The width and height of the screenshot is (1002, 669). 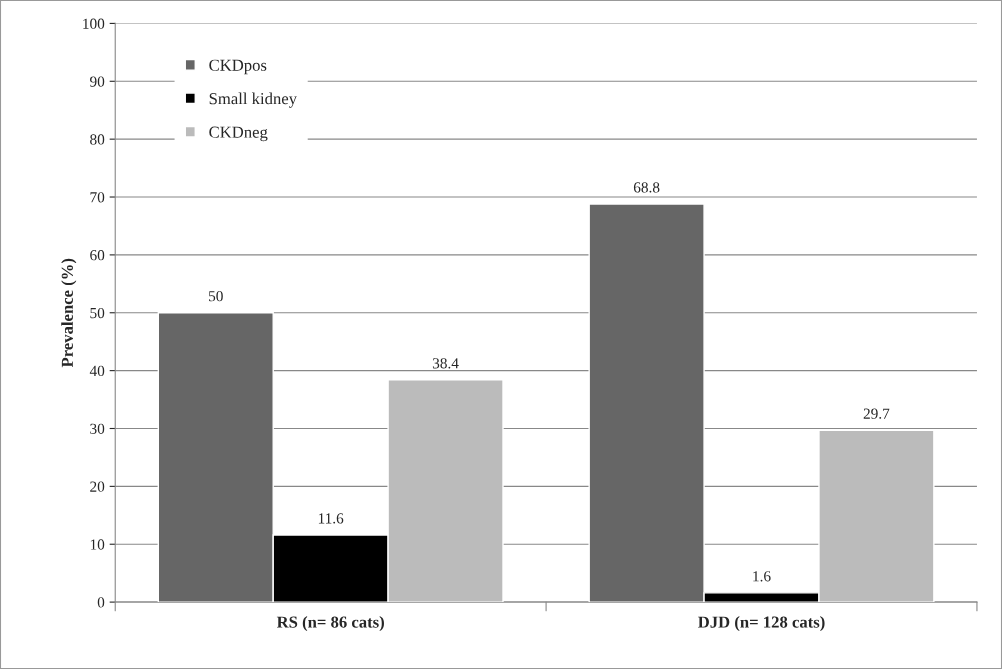 I want to click on y-tick-label: 70, so click(x=97, y=197).